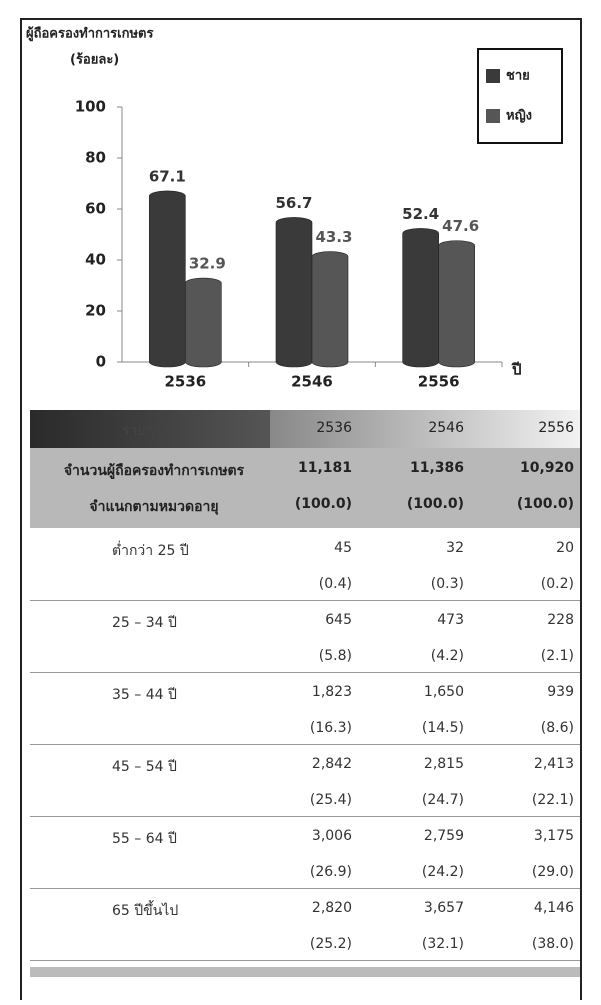 This screenshot has width=601, height=1005. Describe the element at coordinates (560, 620) in the screenshot. I see `row-count: 228` at that location.